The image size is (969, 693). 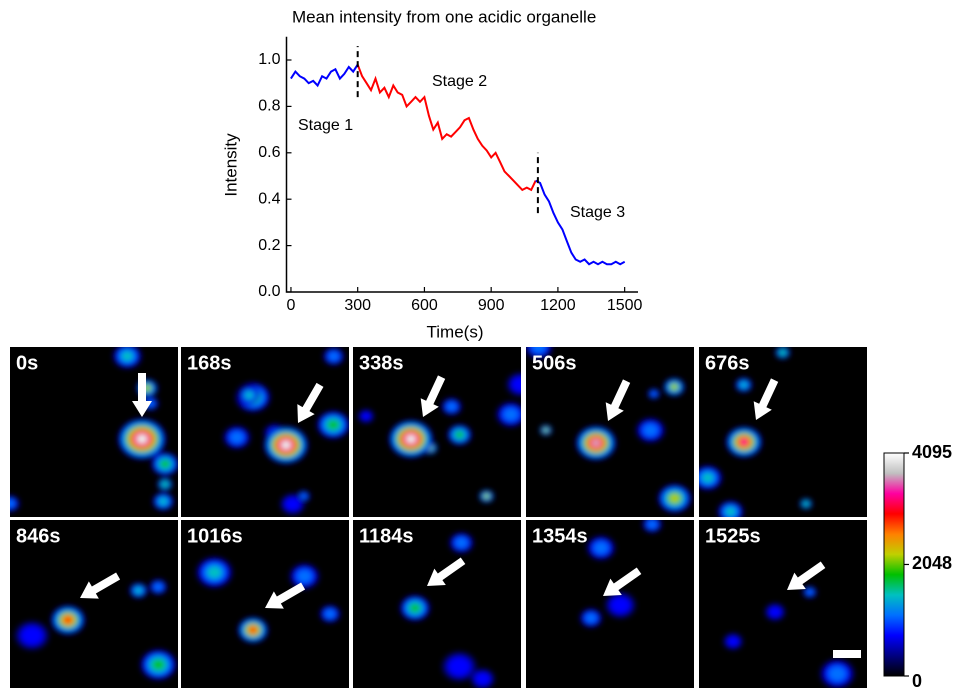 What do you see at coordinates (357, 305) in the screenshot?
I see `x-tick-label: 300` at bounding box center [357, 305].